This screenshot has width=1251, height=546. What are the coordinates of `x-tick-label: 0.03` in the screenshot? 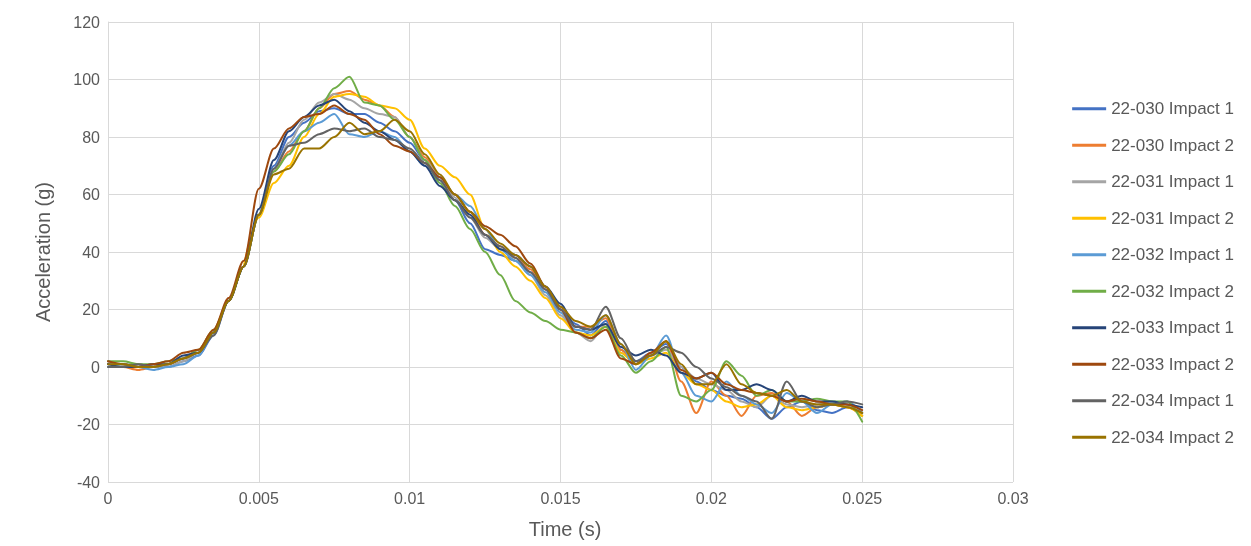 It's located at (1013, 498).